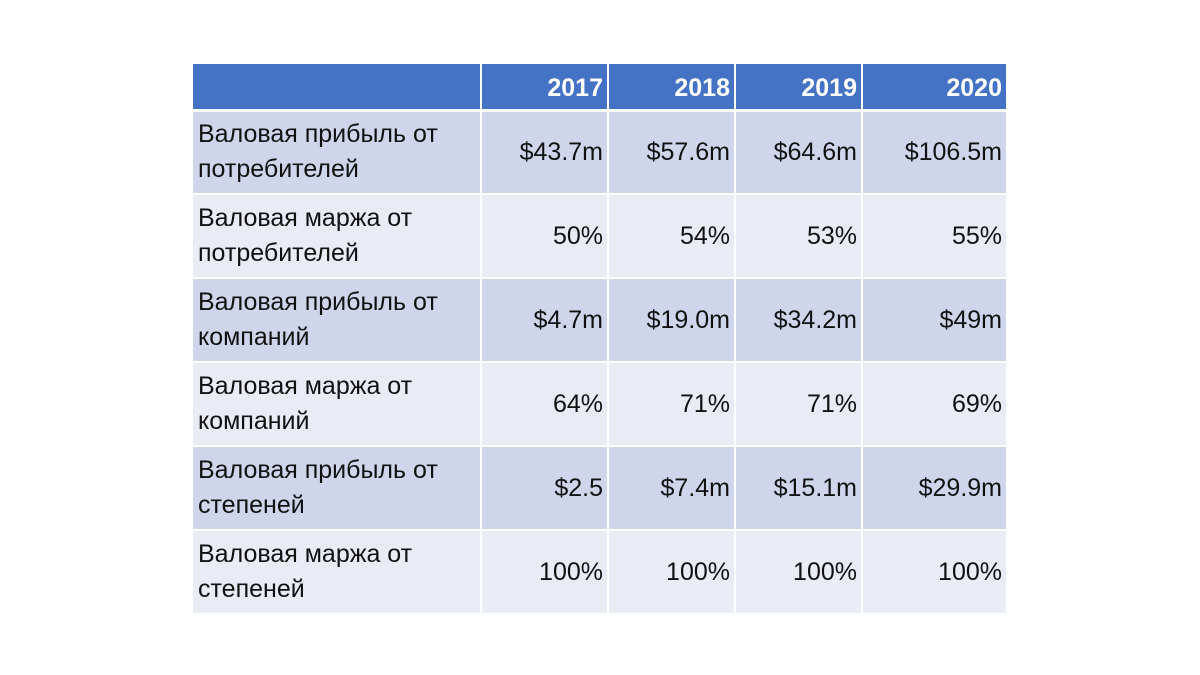  I want to click on cell-value: 50%, so click(544, 236).